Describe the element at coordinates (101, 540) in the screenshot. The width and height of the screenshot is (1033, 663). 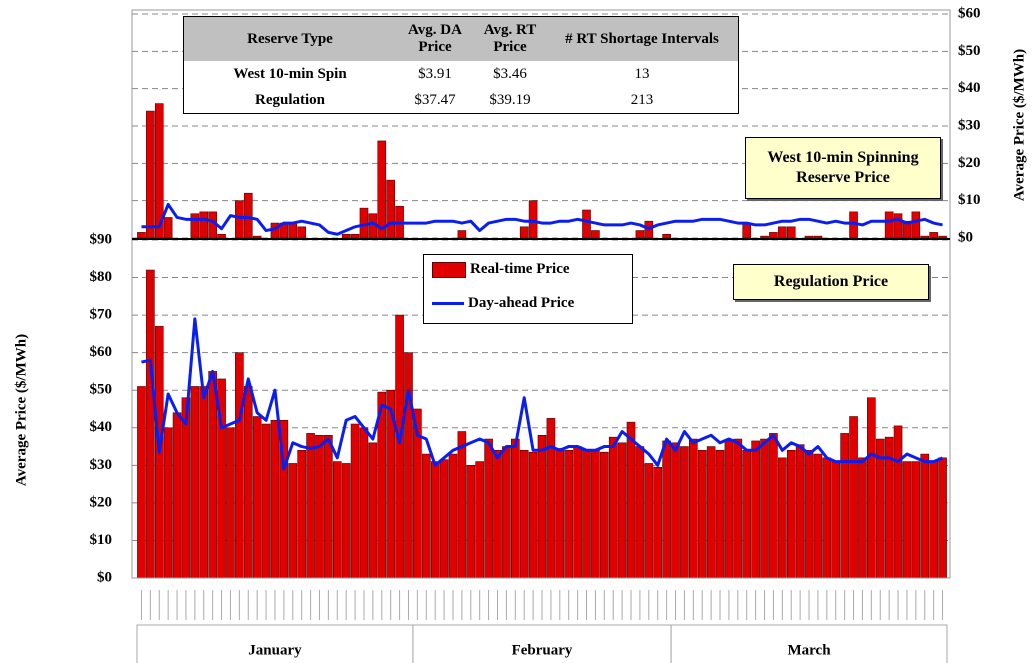
I see `y-tick-label: $10` at that location.